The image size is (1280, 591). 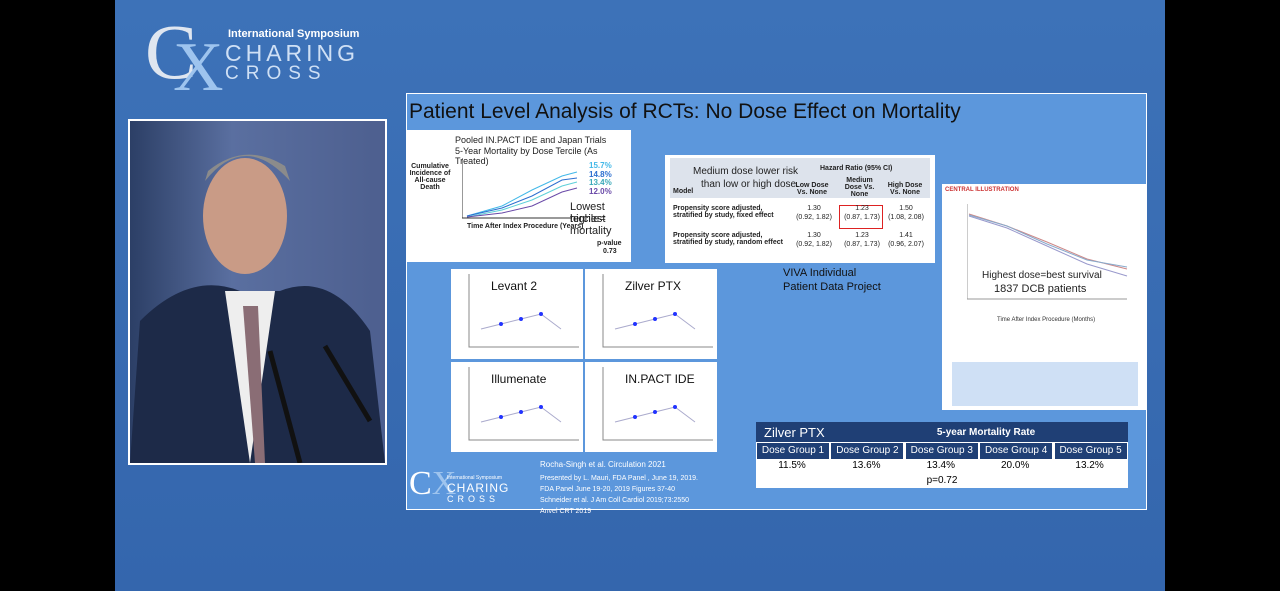 I want to click on hr-header: Hazard Ratio (95% CI), so click(x=856, y=168).